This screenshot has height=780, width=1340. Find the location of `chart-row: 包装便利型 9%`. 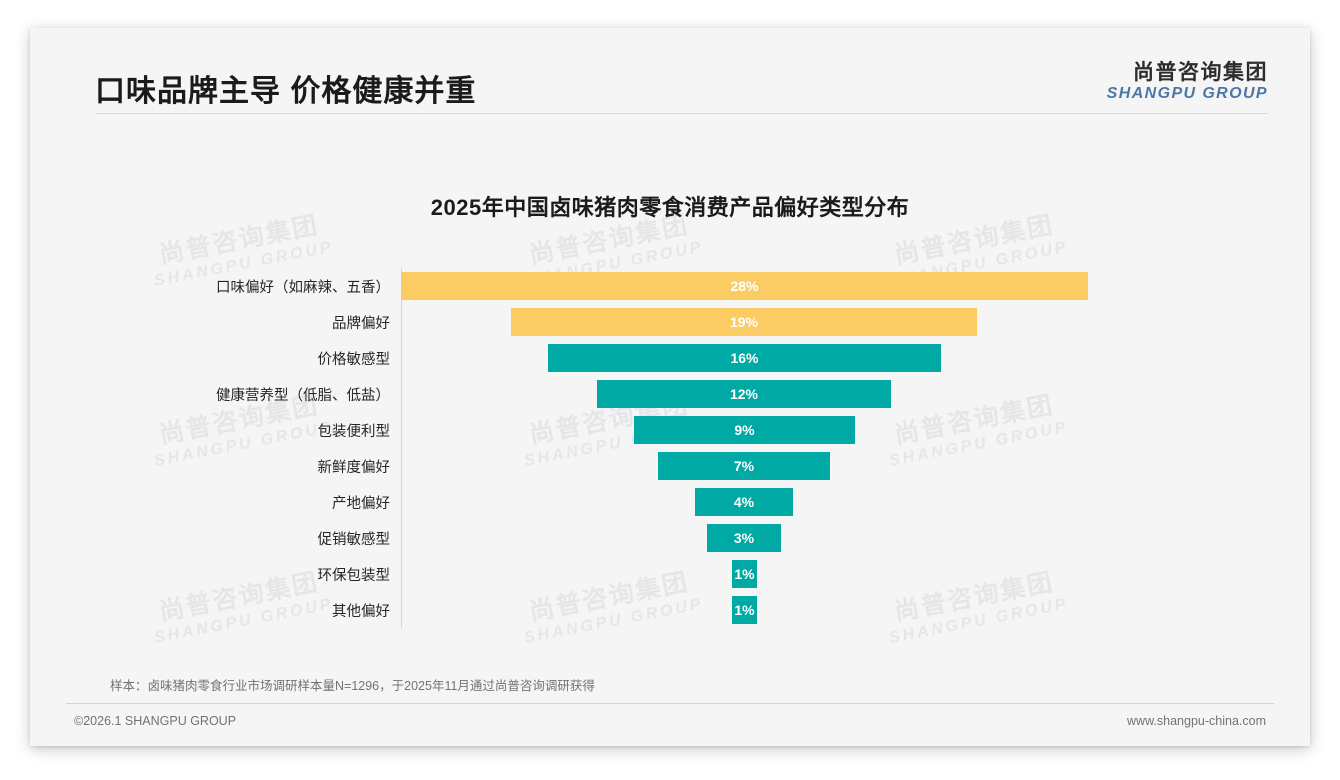

chart-row: 包装便利型 9% is located at coordinates (665, 430).